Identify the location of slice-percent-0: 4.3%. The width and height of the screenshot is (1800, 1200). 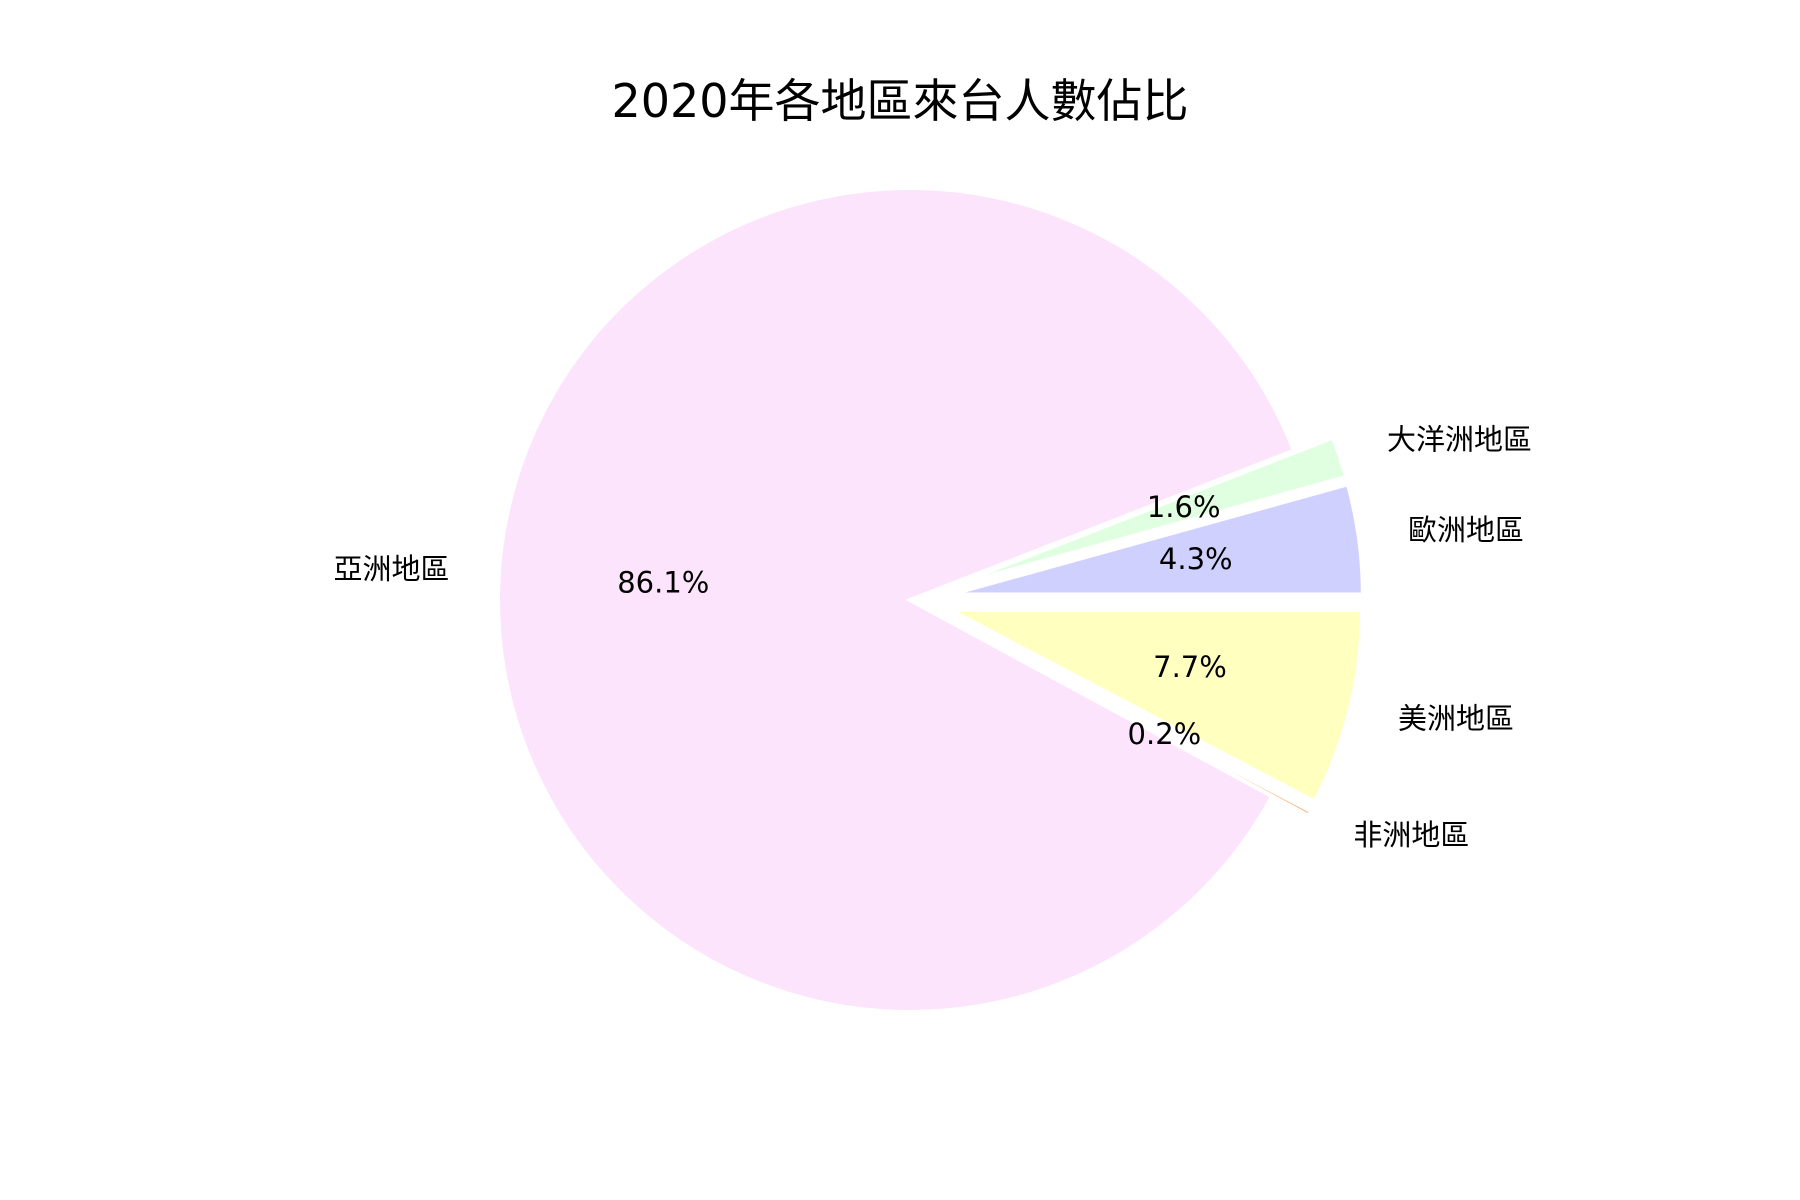
(1196, 559).